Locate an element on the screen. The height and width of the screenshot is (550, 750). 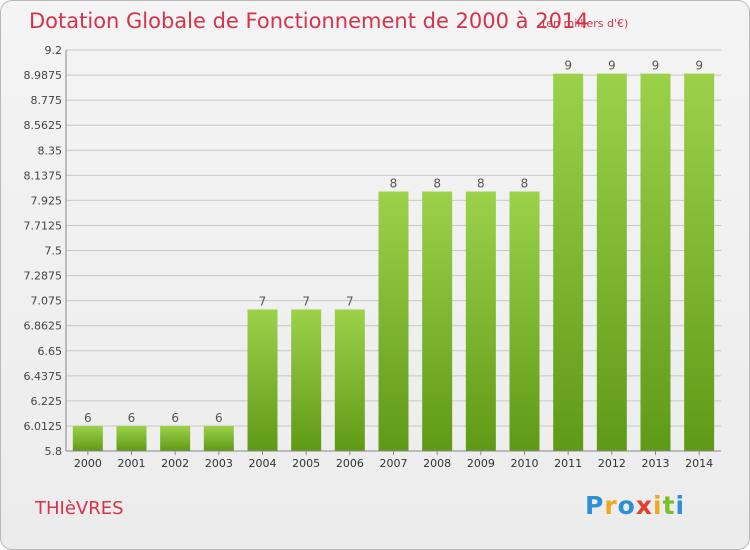
y-tick-label: 8.35 is located at coordinates (50, 150).